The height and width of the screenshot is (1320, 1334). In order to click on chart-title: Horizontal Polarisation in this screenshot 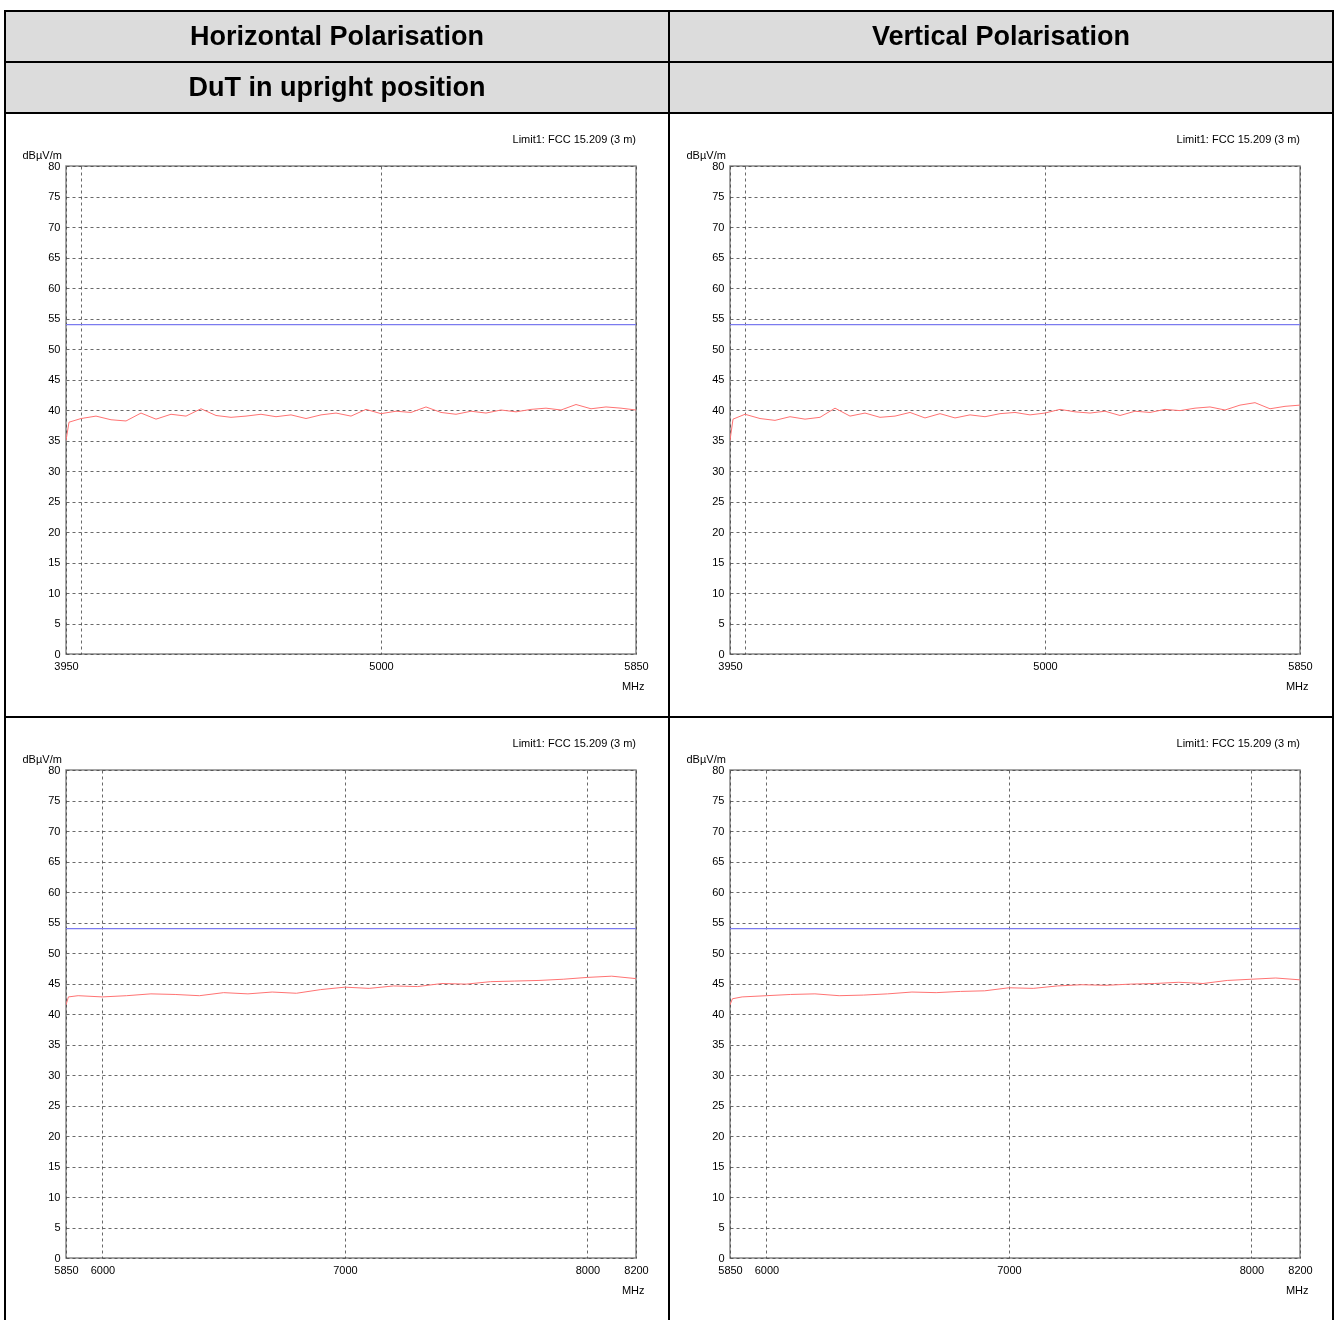, I will do `click(338, 37)`.